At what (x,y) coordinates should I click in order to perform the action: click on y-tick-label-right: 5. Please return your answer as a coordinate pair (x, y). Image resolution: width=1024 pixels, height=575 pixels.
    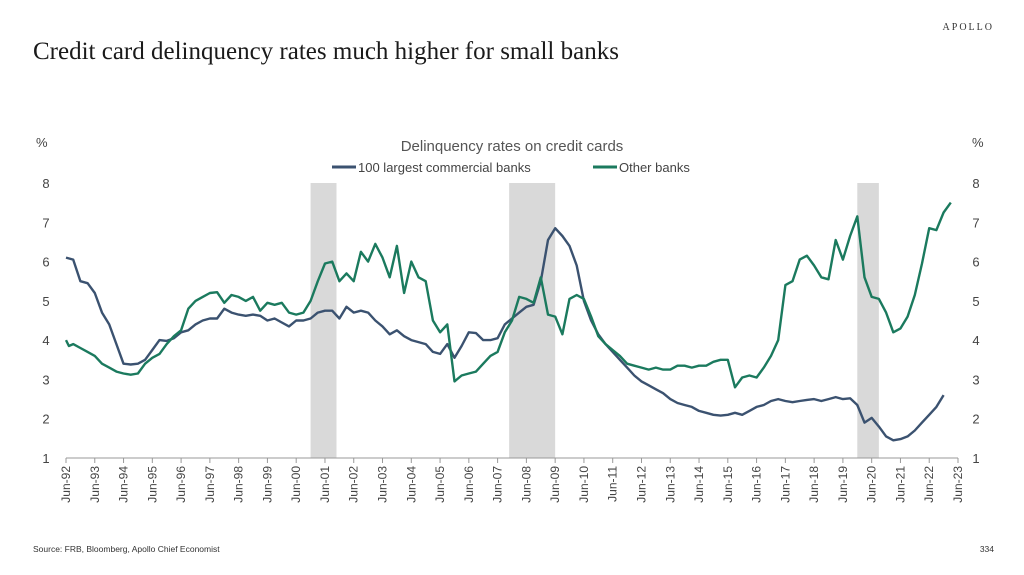
    Looking at the image, I should click on (975, 301).